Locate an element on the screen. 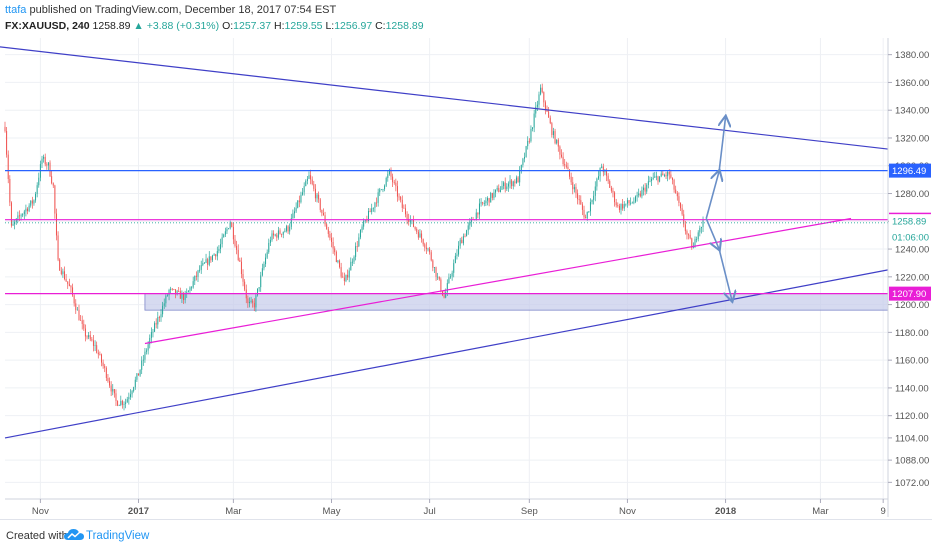 The image size is (932, 550). price-tick-label: 1180.00 is located at coordinates (912, 333).